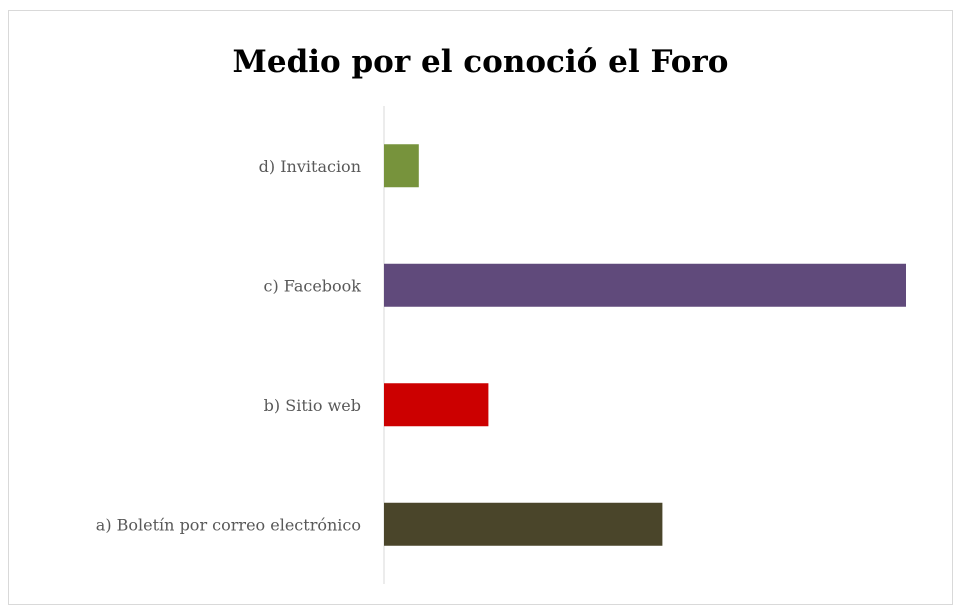  Describe the element at coordinates (480, 62) in the screenshot. I see `chart-title: Medio por el conoció el Foro` at that location.